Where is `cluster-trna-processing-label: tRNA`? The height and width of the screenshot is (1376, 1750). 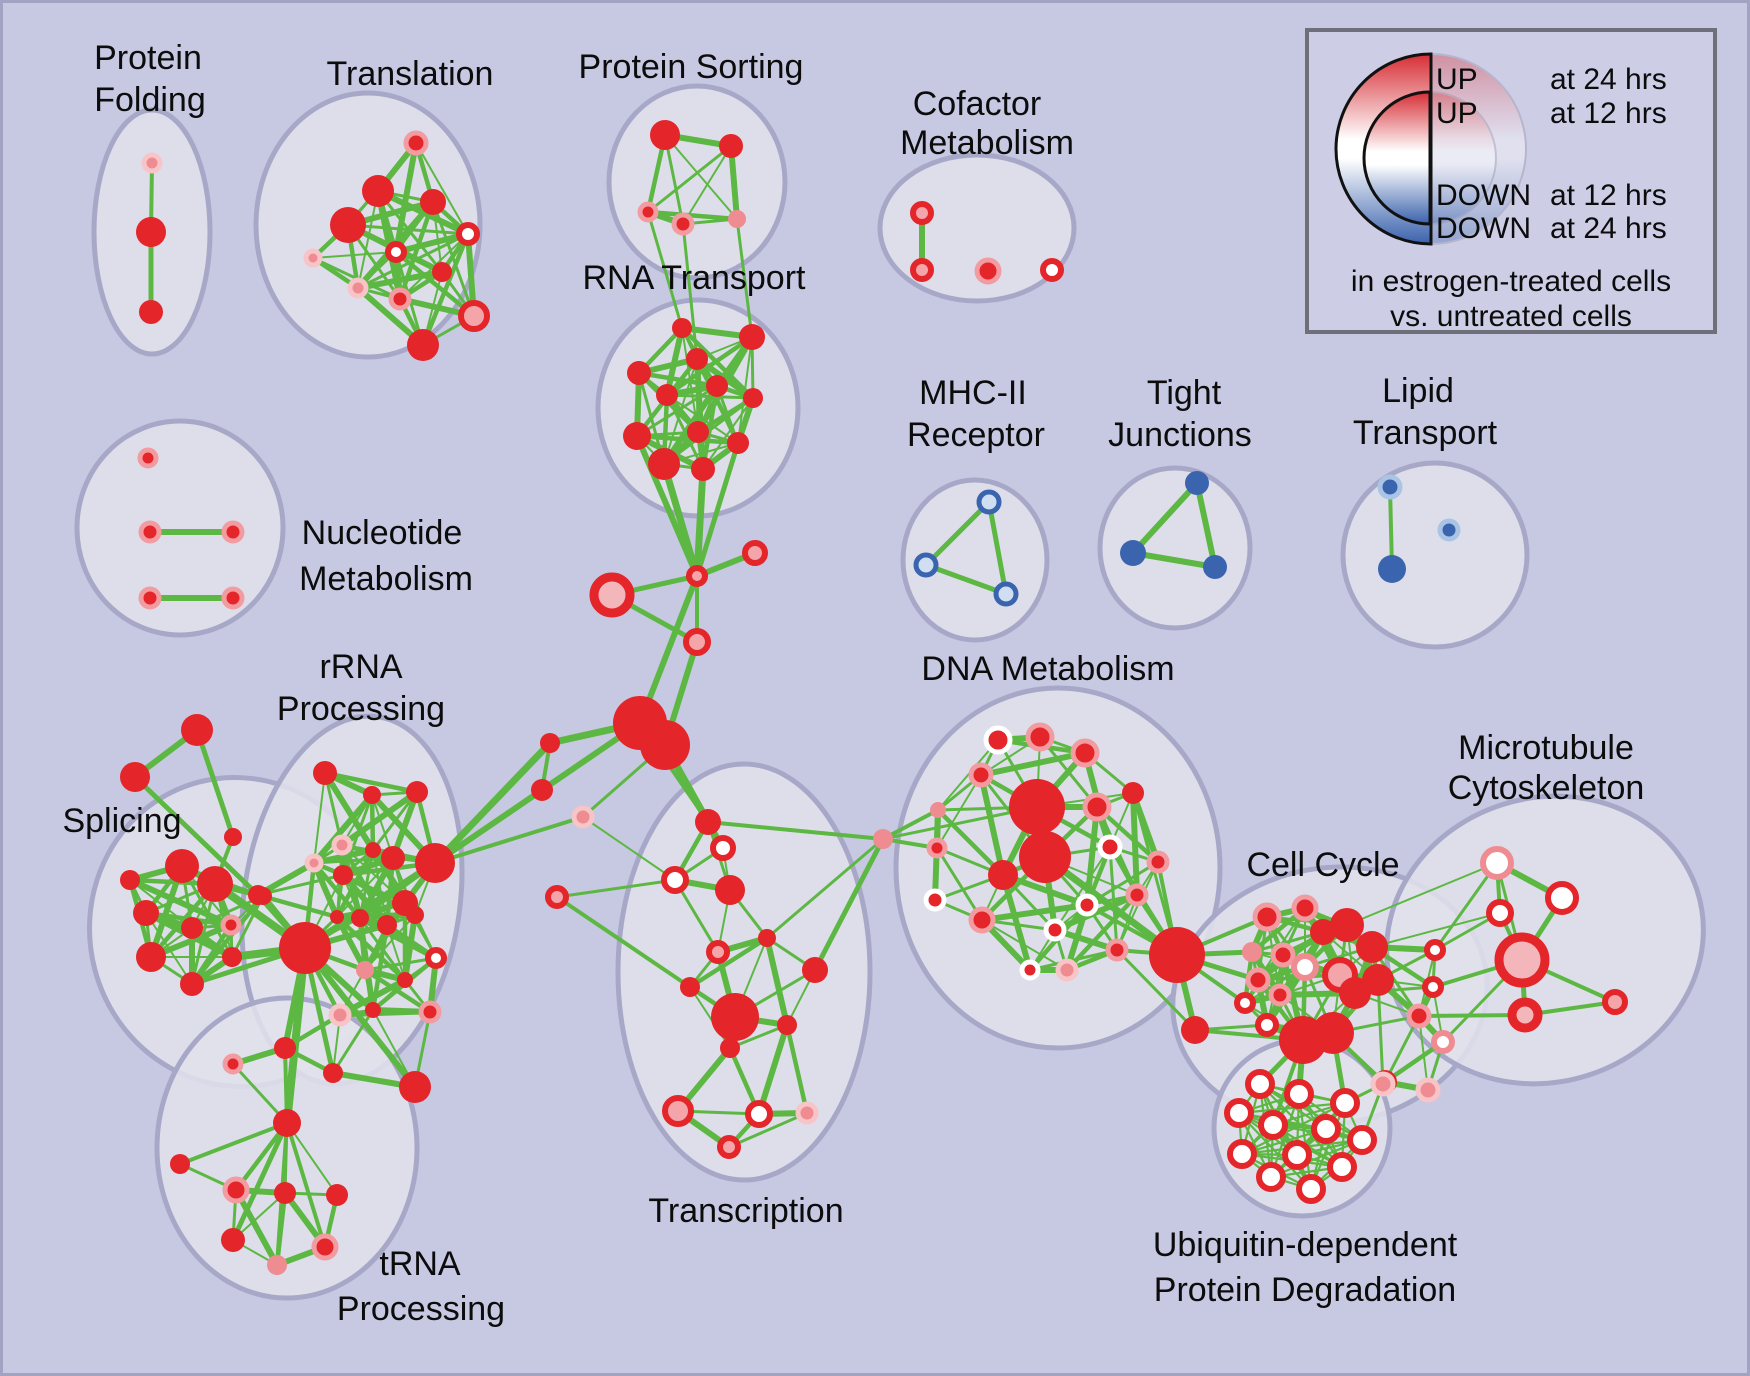
cluster-trna-processing-label: tRNA is located at coordinates (420, 1264).